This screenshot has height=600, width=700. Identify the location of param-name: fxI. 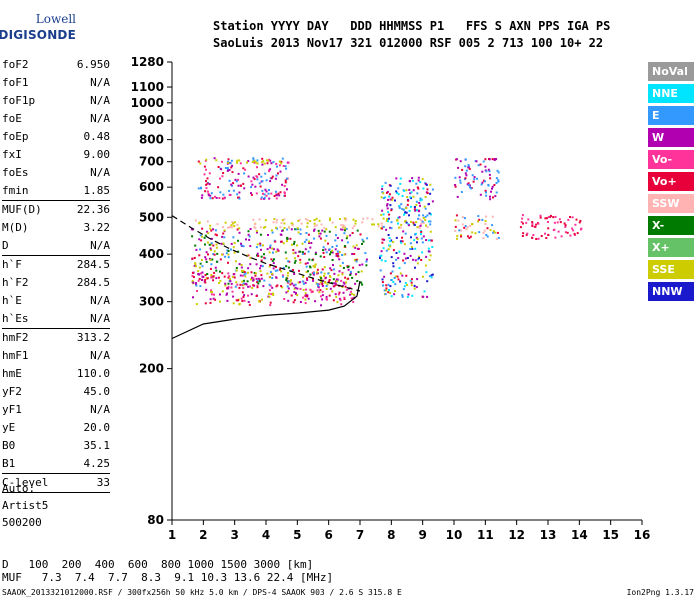
(12, 154).